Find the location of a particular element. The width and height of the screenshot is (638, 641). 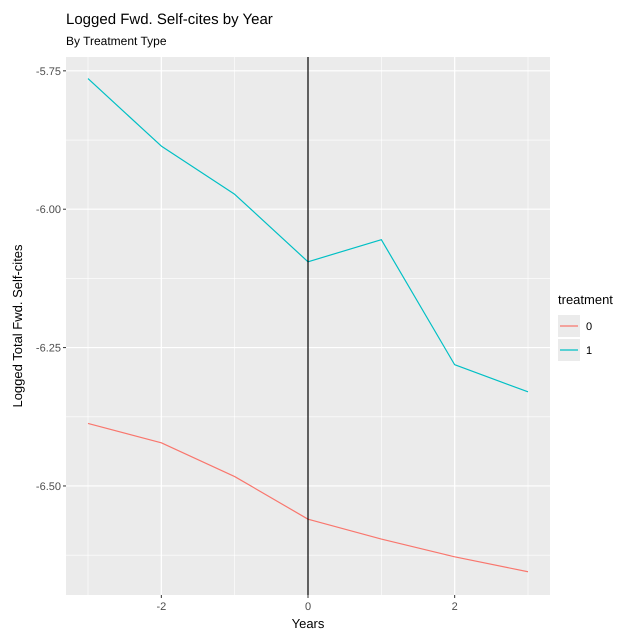

legend-label: 1 is located at coordinates (589, 351).